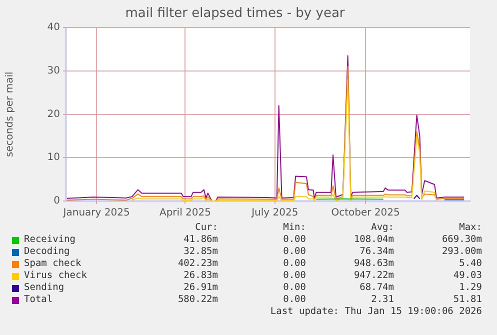  Describe the element at coordinates (206, 228) in the screenshot. I see `text: Cur:` at that location.